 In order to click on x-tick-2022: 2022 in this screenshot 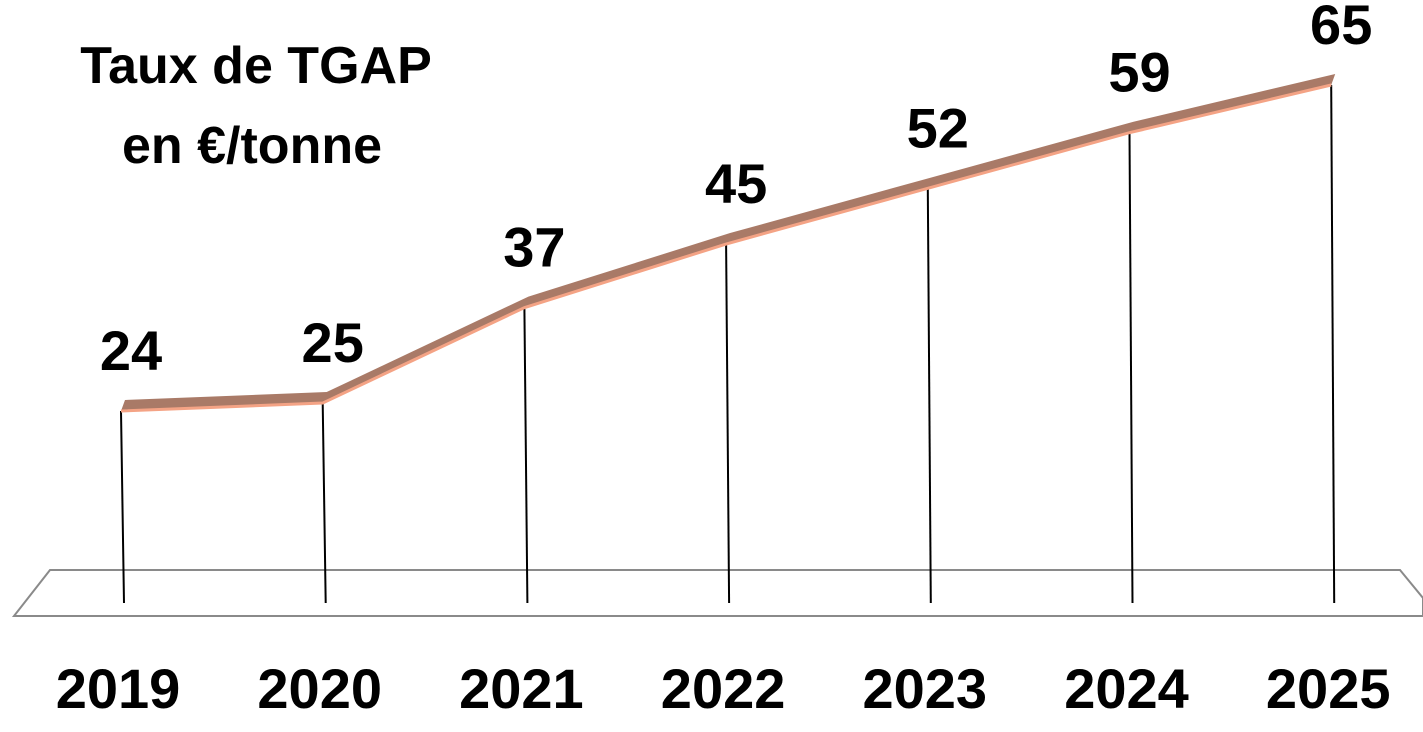, I will do `click(723, 688)`.